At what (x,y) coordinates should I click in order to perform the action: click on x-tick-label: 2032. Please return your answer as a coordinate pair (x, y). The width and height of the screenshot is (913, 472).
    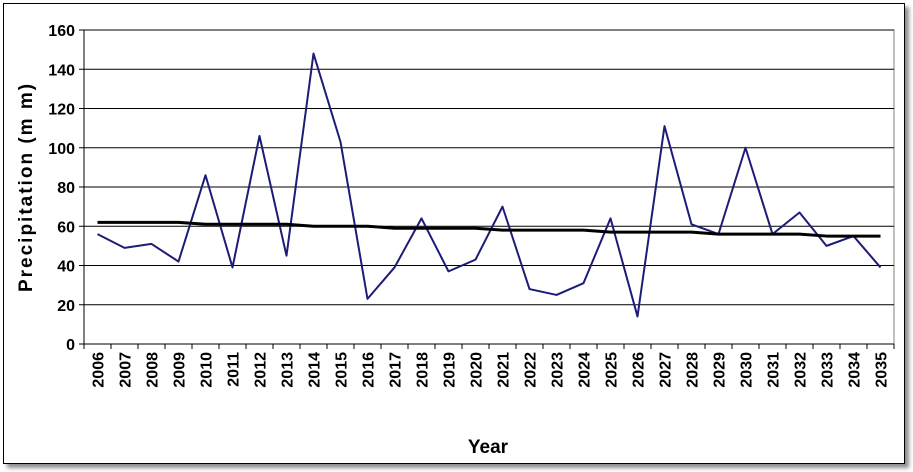
    Looking at the image, I should click on (801, 370).